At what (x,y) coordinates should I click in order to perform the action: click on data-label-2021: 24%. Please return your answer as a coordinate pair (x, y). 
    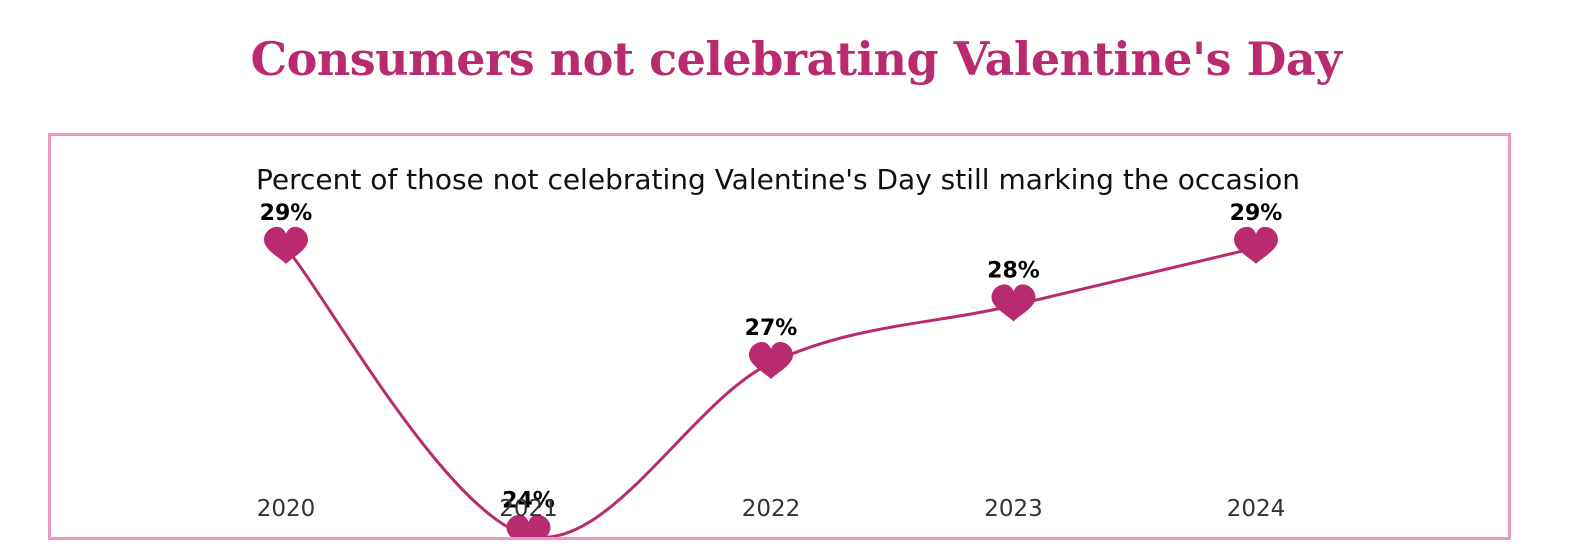
    Looking at the image, I should click on (528, 501).